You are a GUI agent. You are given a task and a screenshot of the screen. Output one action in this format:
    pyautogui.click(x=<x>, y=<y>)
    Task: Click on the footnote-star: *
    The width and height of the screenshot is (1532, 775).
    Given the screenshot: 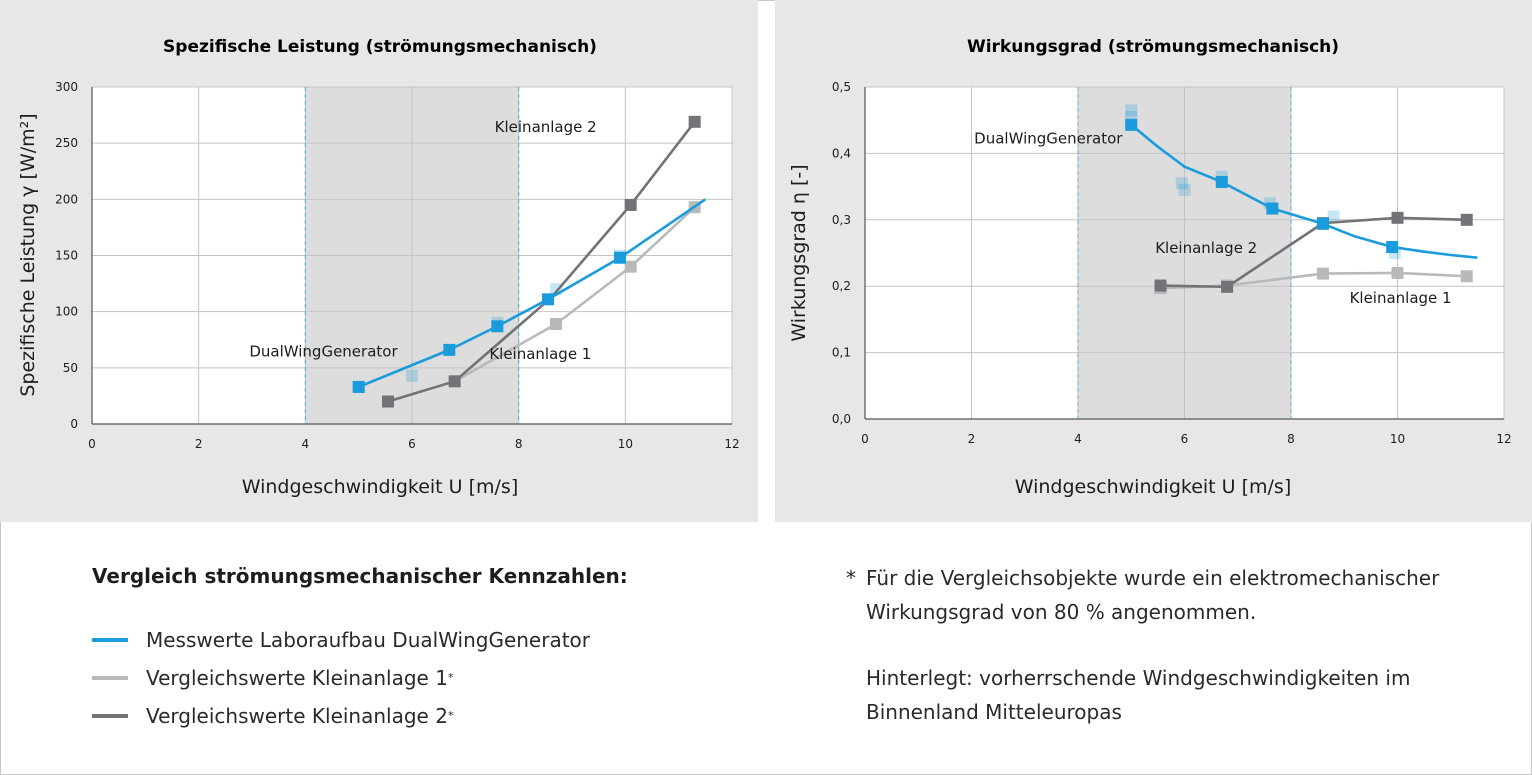 What is the action you would take?
    pyautogui.click(x=851, y=578)
    